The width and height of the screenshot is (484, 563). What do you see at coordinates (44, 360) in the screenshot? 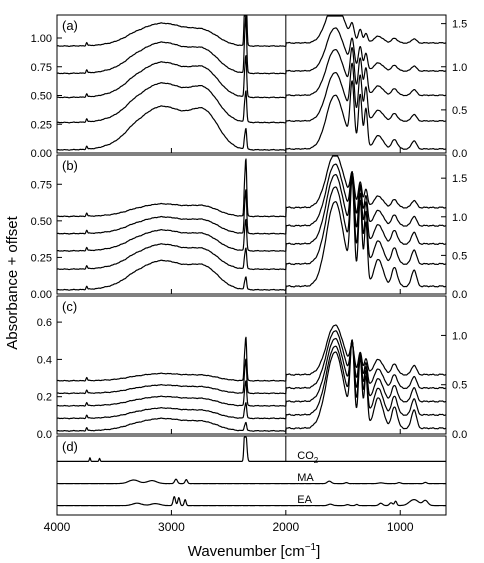
I see `left-y-tick-label: 0.4` at bounding box center [44, 360].